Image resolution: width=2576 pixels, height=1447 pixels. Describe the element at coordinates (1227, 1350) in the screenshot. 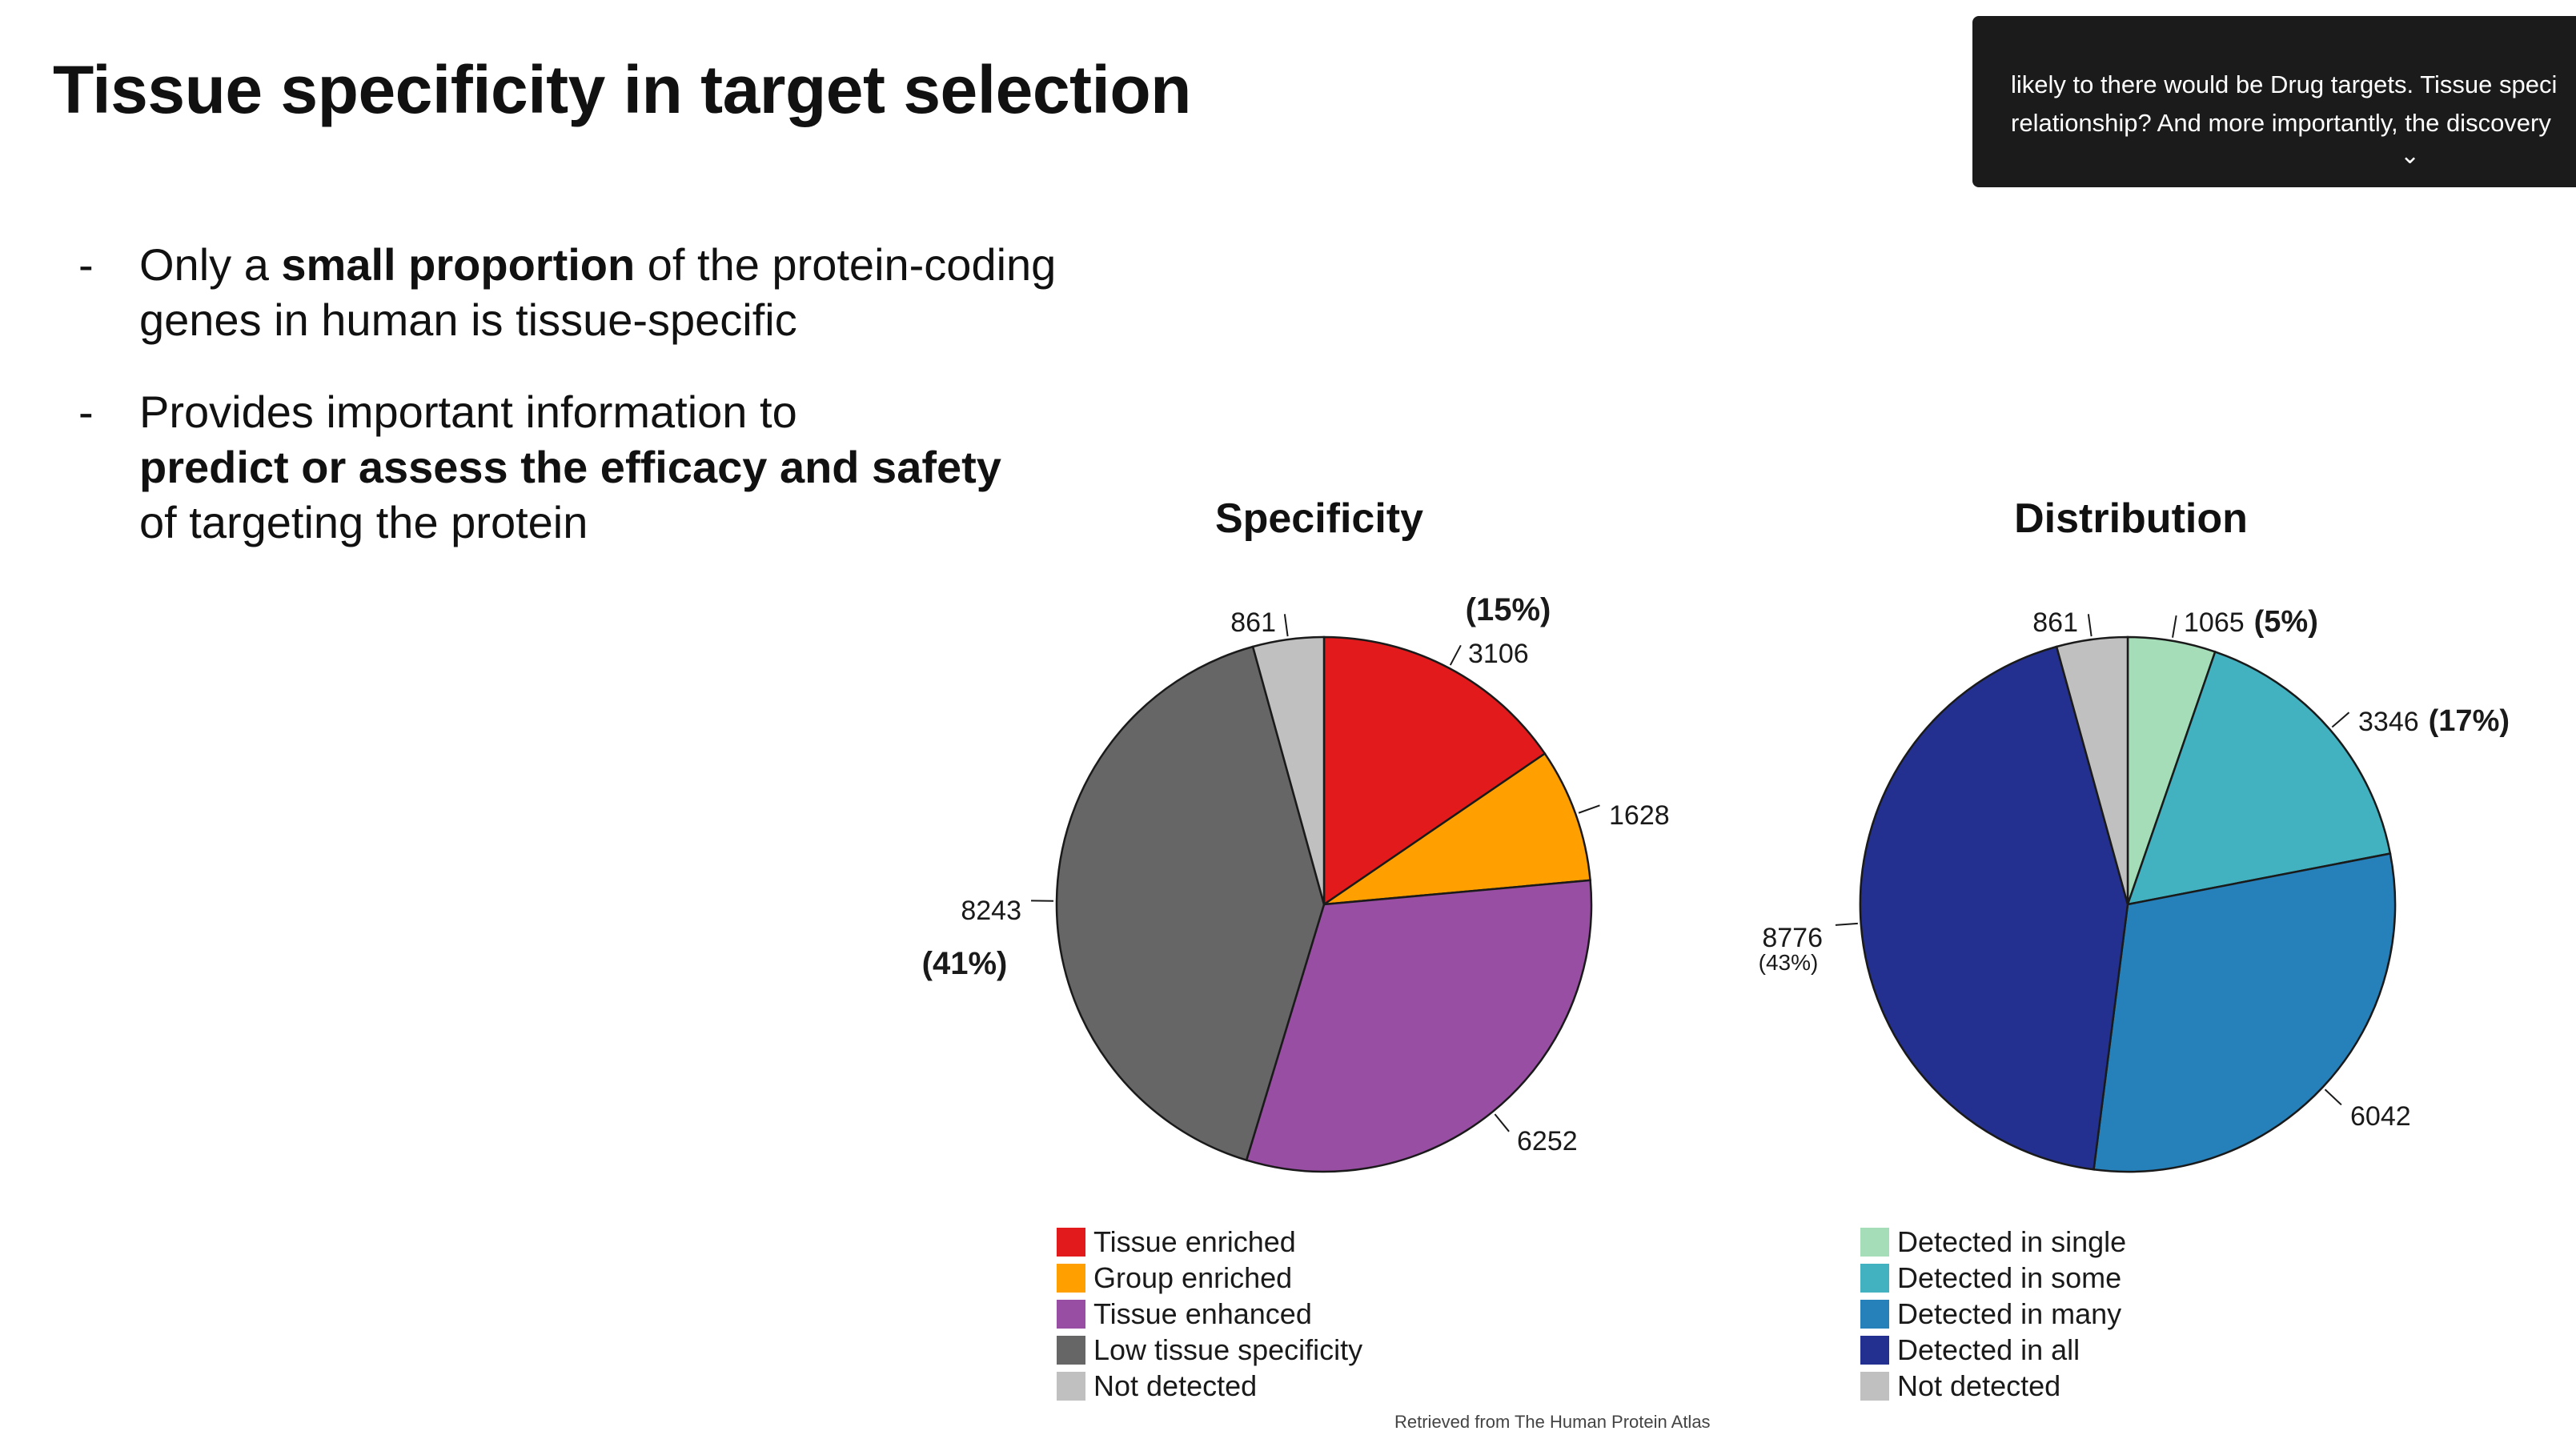

I see `legend-label: Low tissue specificity` at that location.